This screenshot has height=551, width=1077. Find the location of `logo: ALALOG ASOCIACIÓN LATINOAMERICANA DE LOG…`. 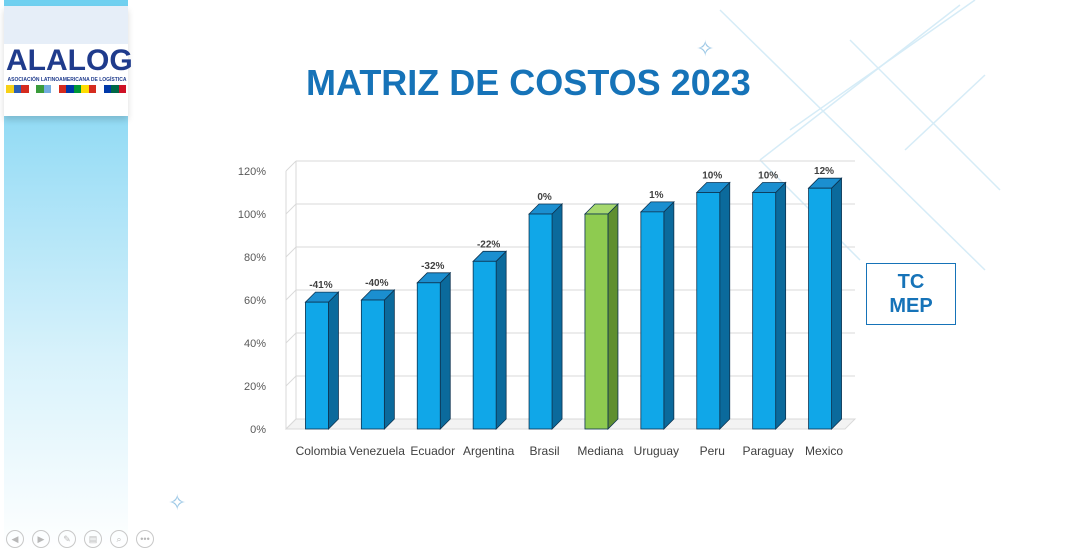

logo: ALALOG ASOCIACIÓN LATINOAMERICANA DE LOG… is located at coordinates (68, 61).